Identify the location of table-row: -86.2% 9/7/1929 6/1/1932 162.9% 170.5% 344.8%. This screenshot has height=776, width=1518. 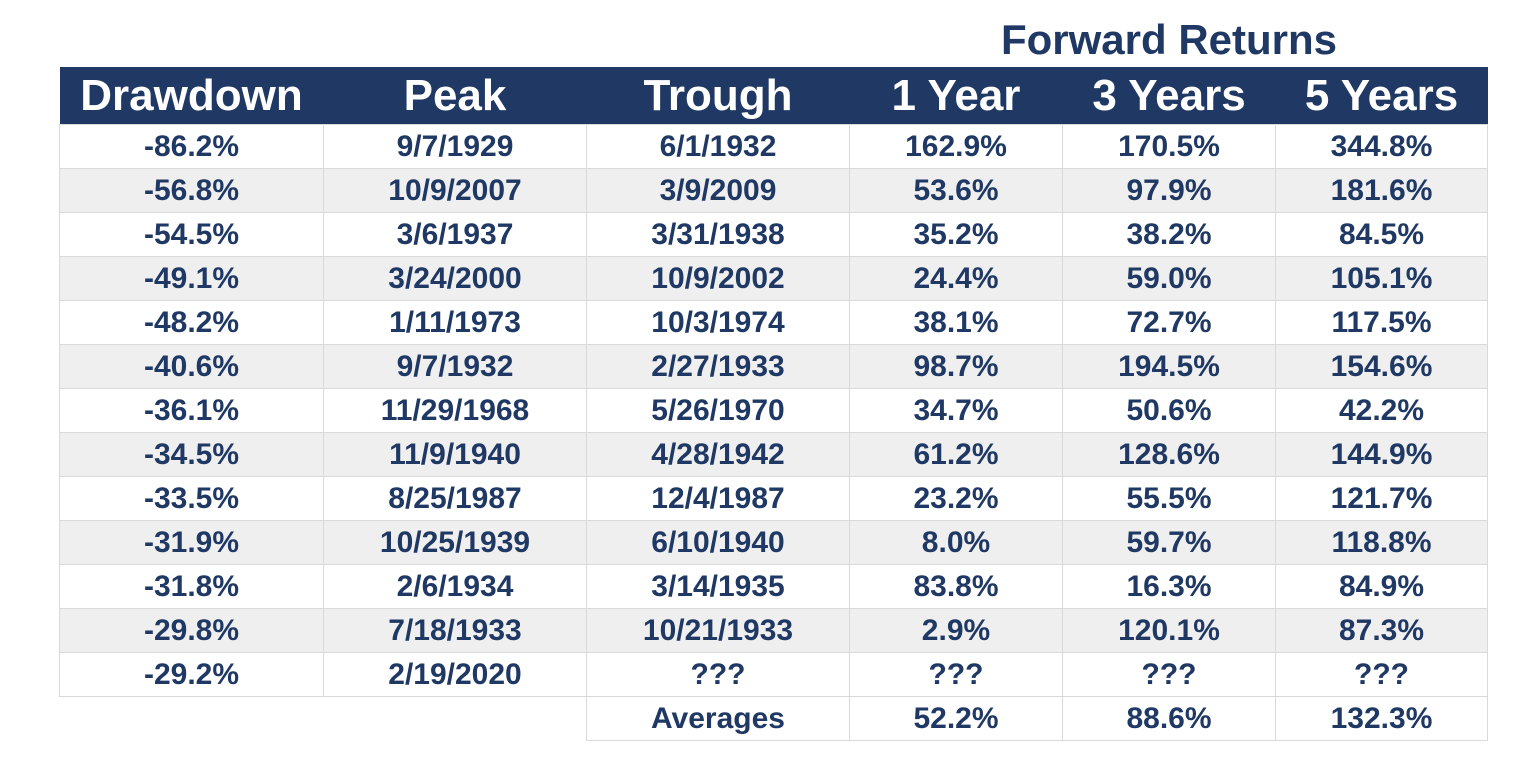
(773, 146).